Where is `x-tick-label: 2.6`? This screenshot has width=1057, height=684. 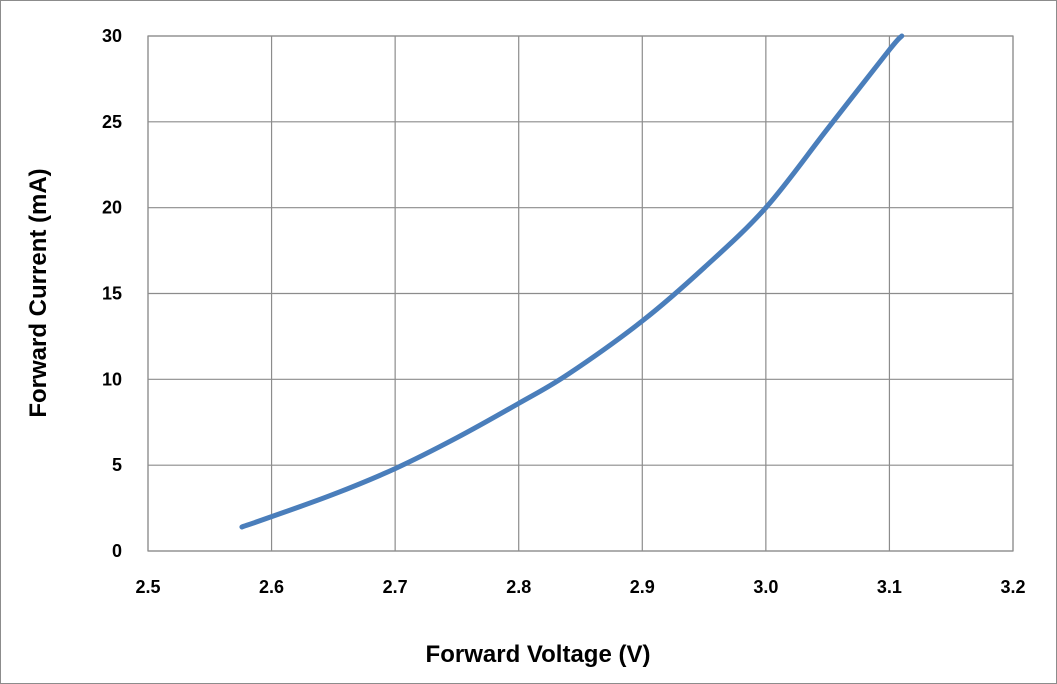
x-tick-label: 2.6 is located at coordinates (271, 587).